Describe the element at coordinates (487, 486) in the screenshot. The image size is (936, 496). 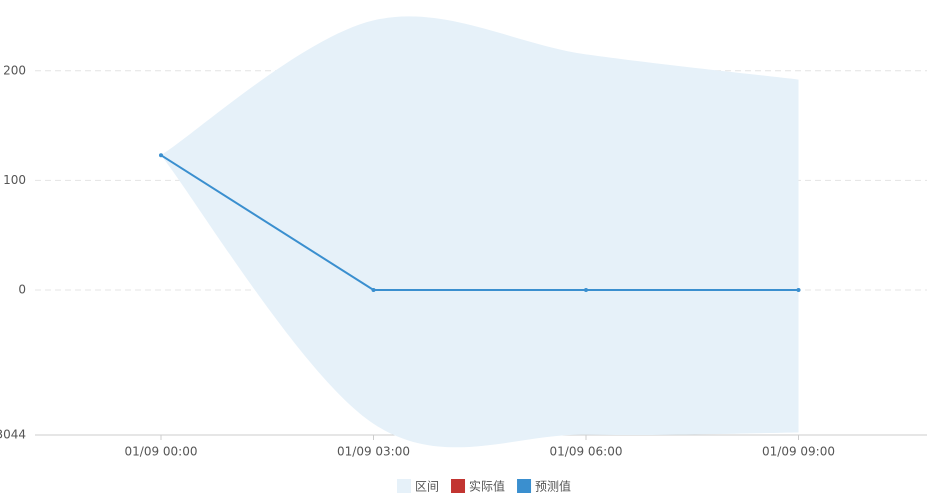
I see `legend-label: 实际值` at that location.